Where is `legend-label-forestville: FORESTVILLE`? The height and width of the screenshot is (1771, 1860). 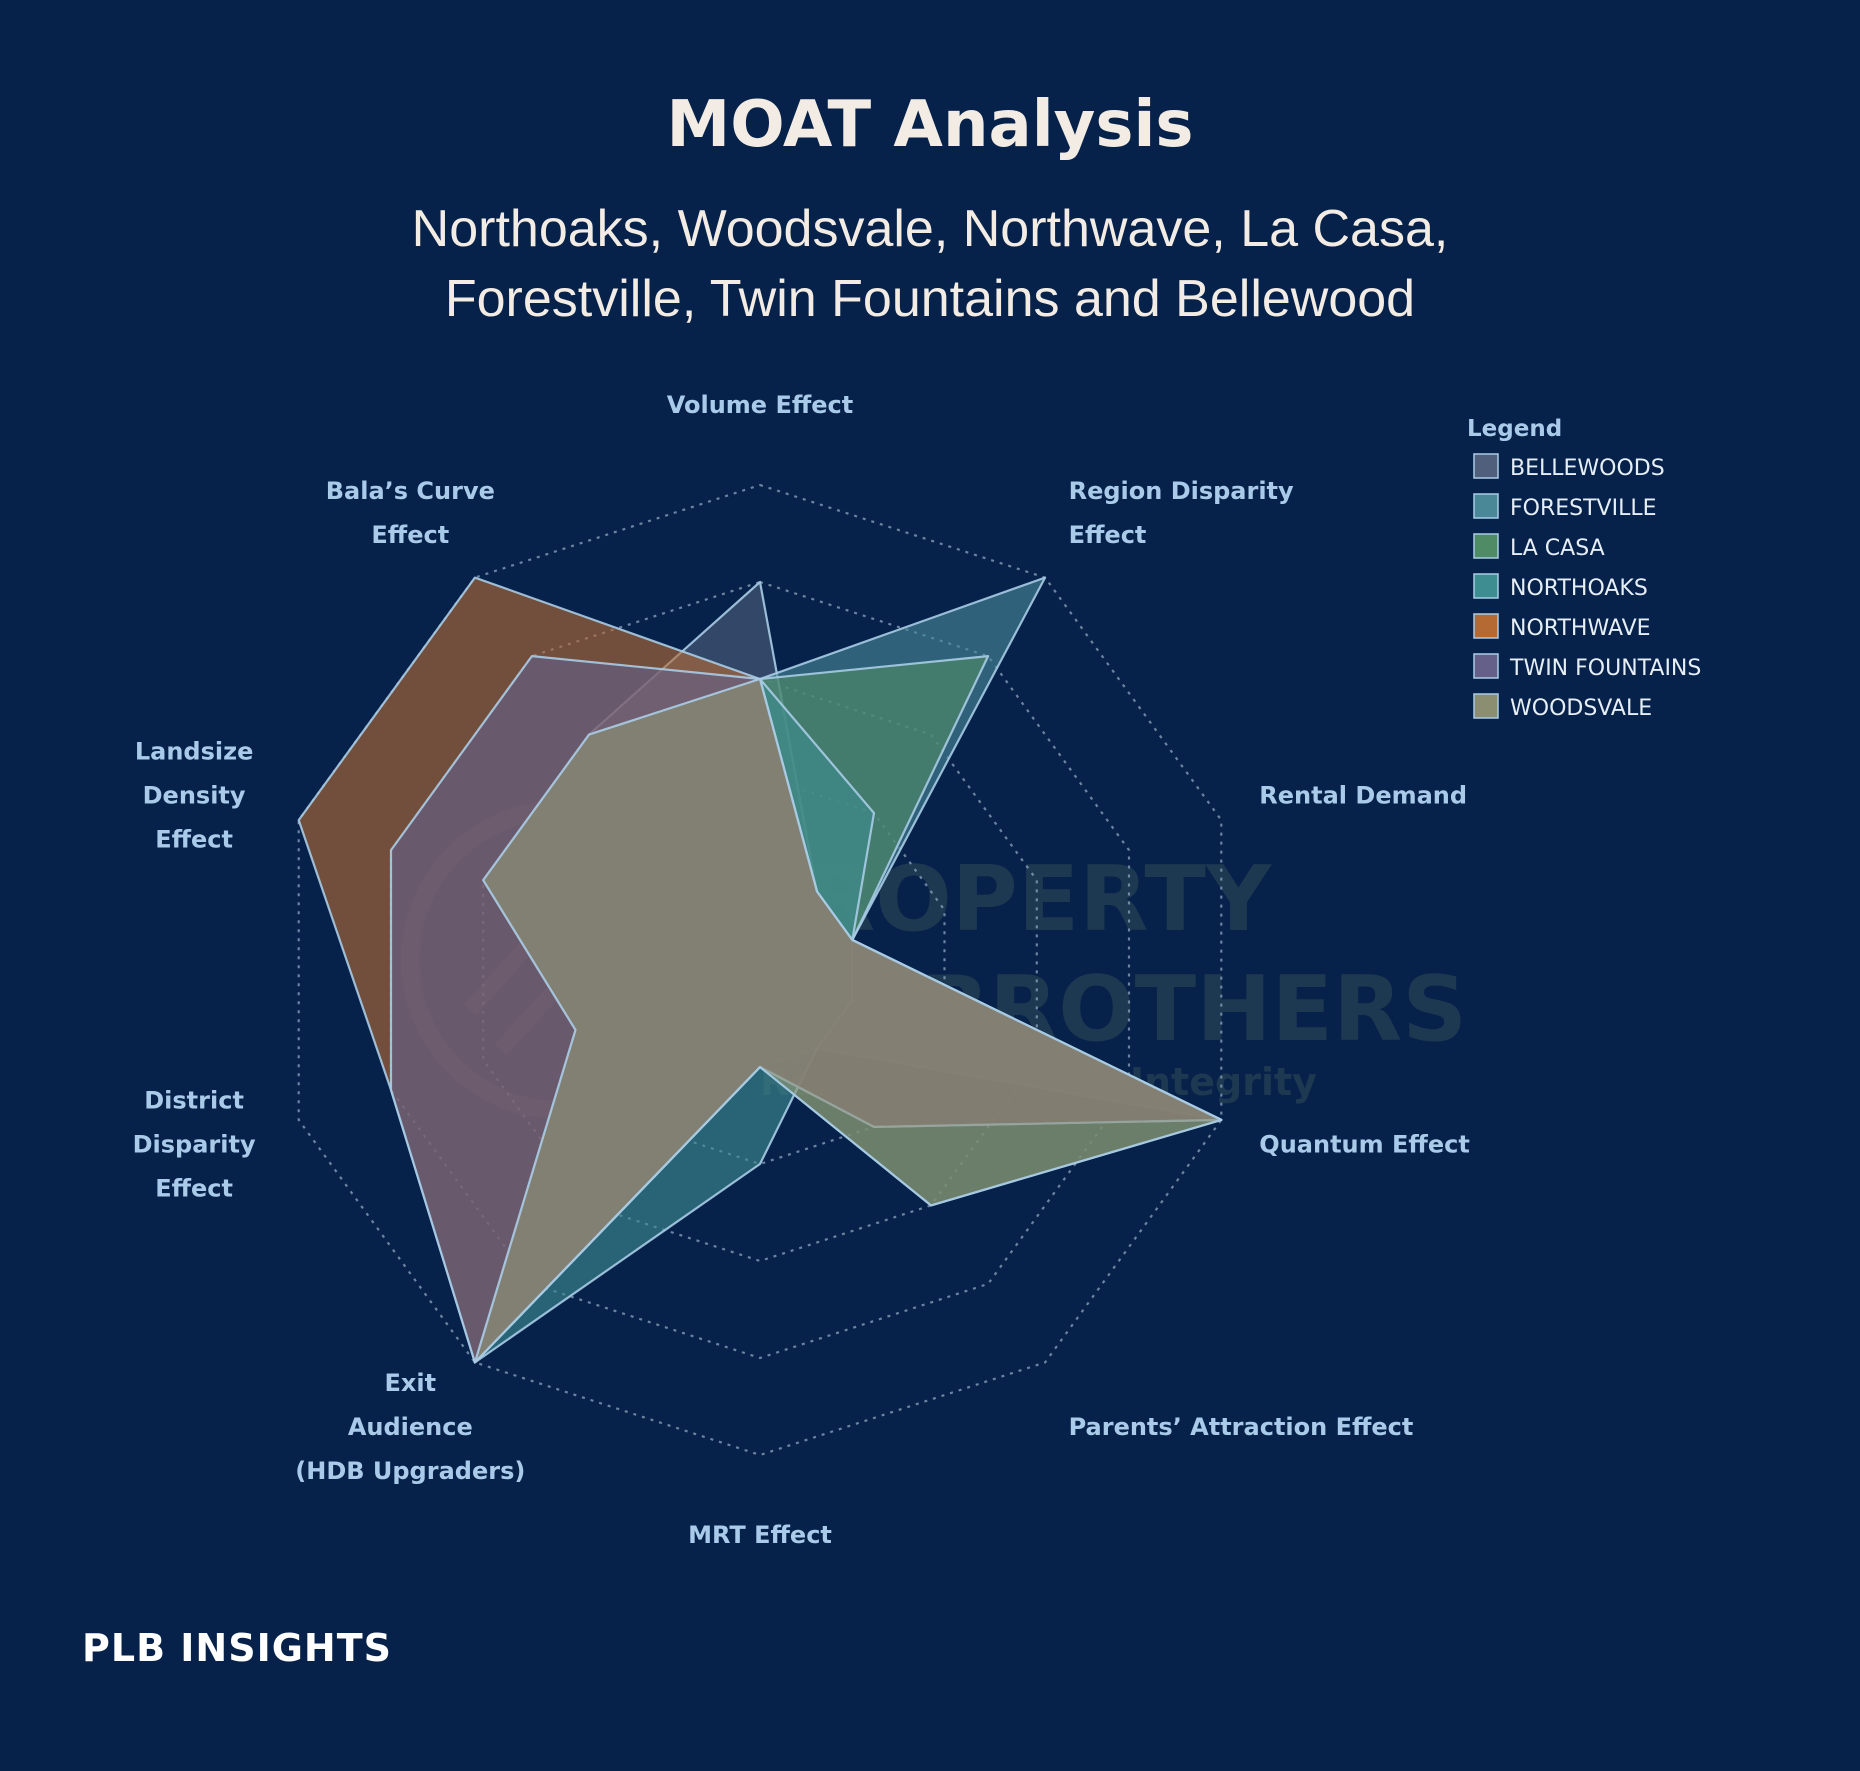
legend-label-forestville: FORESTVILLE is located at coordinates (1583, 508).